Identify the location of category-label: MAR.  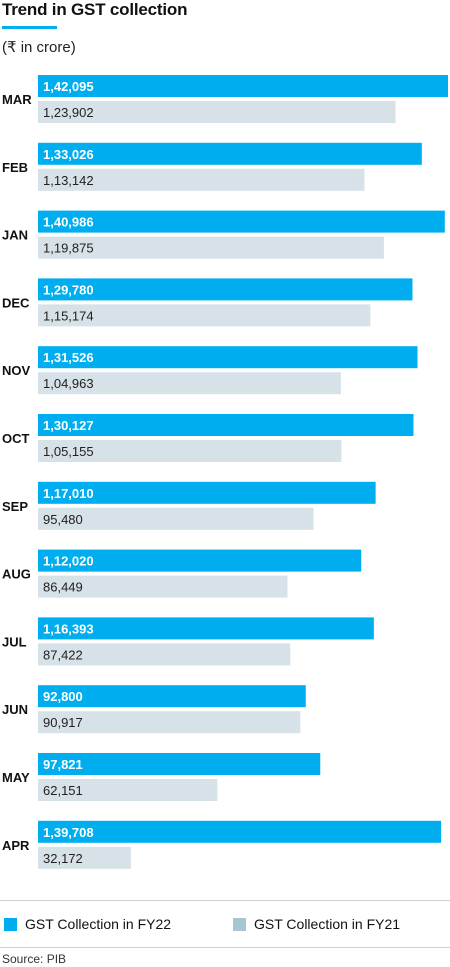
(17, 99).